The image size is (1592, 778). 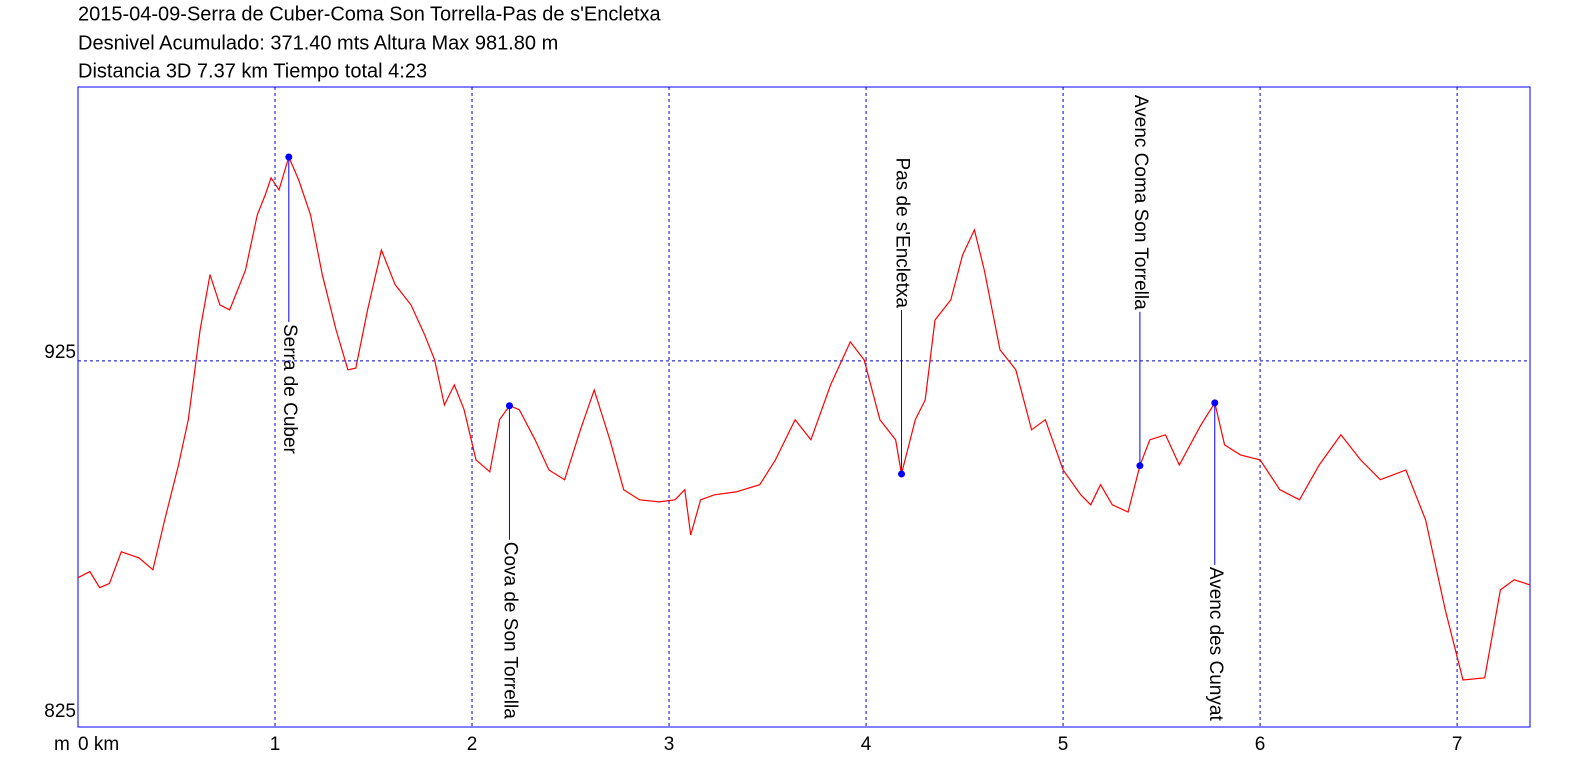 What do you see at coordinates (60, 352) in the screenshot?
I see `y-tick-label: 925` at bounding box center [60, 352].